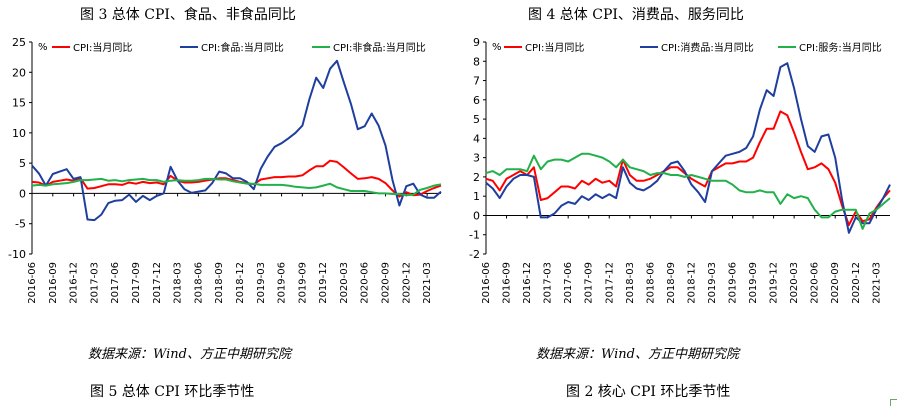  Describe the element at coordinates (188, 15) in the screenshot. I see `chart-left-title: 图 3 总体 CPI、食品、非食品同比` at that location.